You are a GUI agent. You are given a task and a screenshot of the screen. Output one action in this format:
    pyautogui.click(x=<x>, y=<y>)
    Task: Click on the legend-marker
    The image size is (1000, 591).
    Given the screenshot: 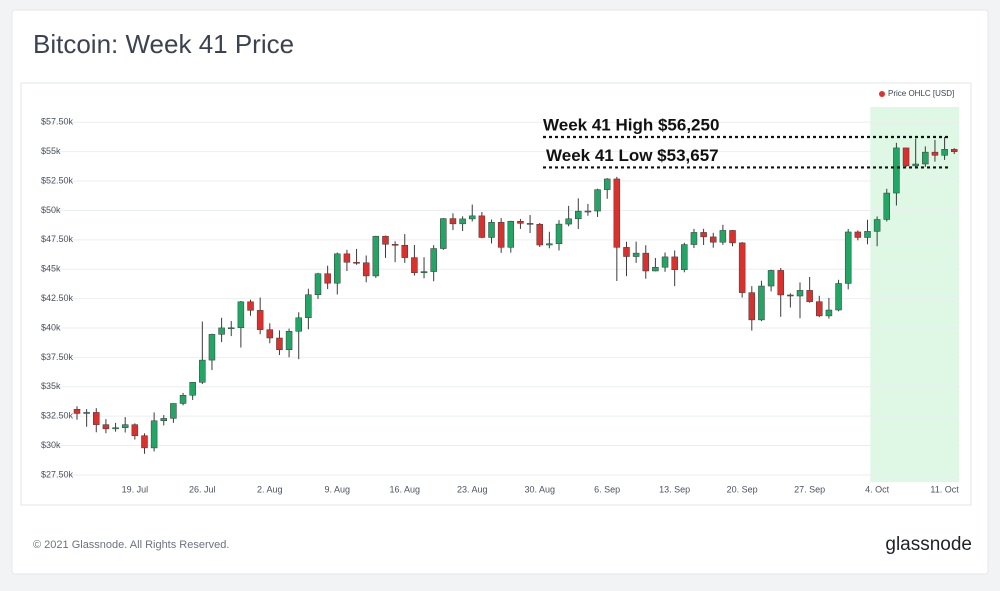 What is the action you would take?
    pyautogui.click(x=882, y=94)
    